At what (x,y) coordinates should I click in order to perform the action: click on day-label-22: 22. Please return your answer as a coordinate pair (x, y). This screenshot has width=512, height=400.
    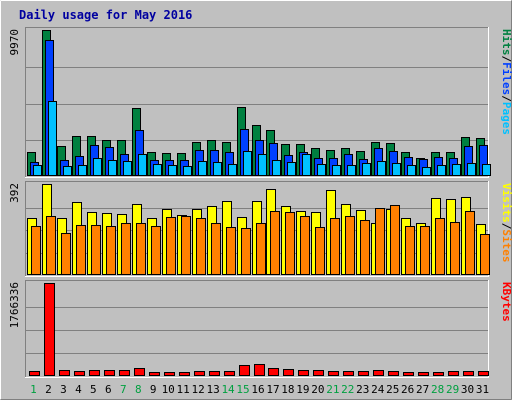
    Looking at the image, I should click on (347, 389).